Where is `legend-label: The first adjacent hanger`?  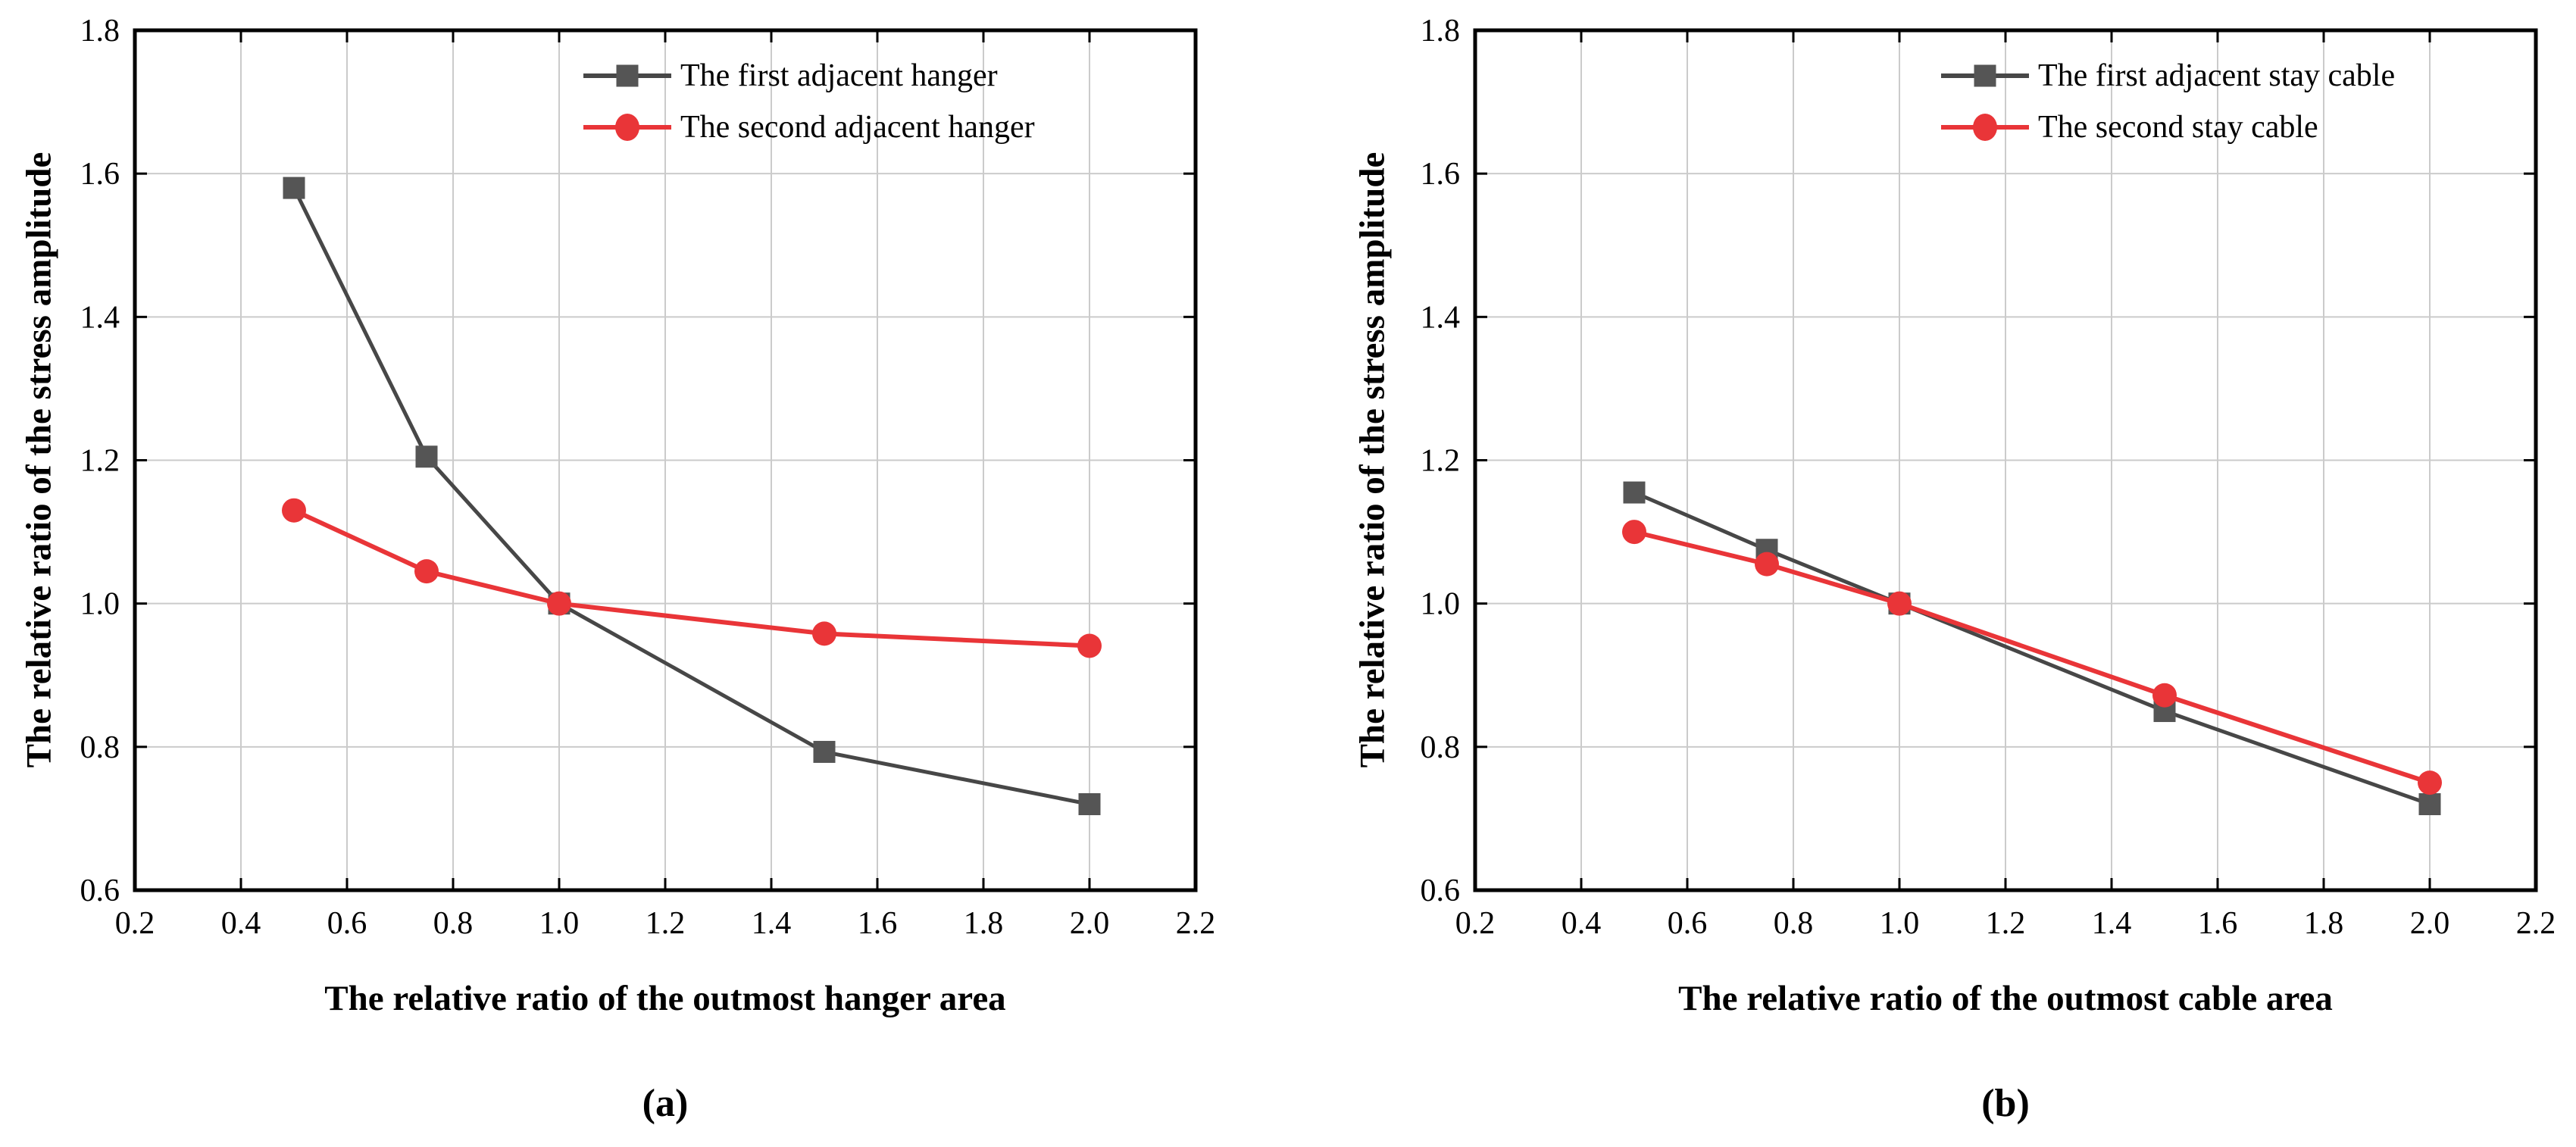 legend-label: The first adjacent hanger is located at coordinates (839, 75).